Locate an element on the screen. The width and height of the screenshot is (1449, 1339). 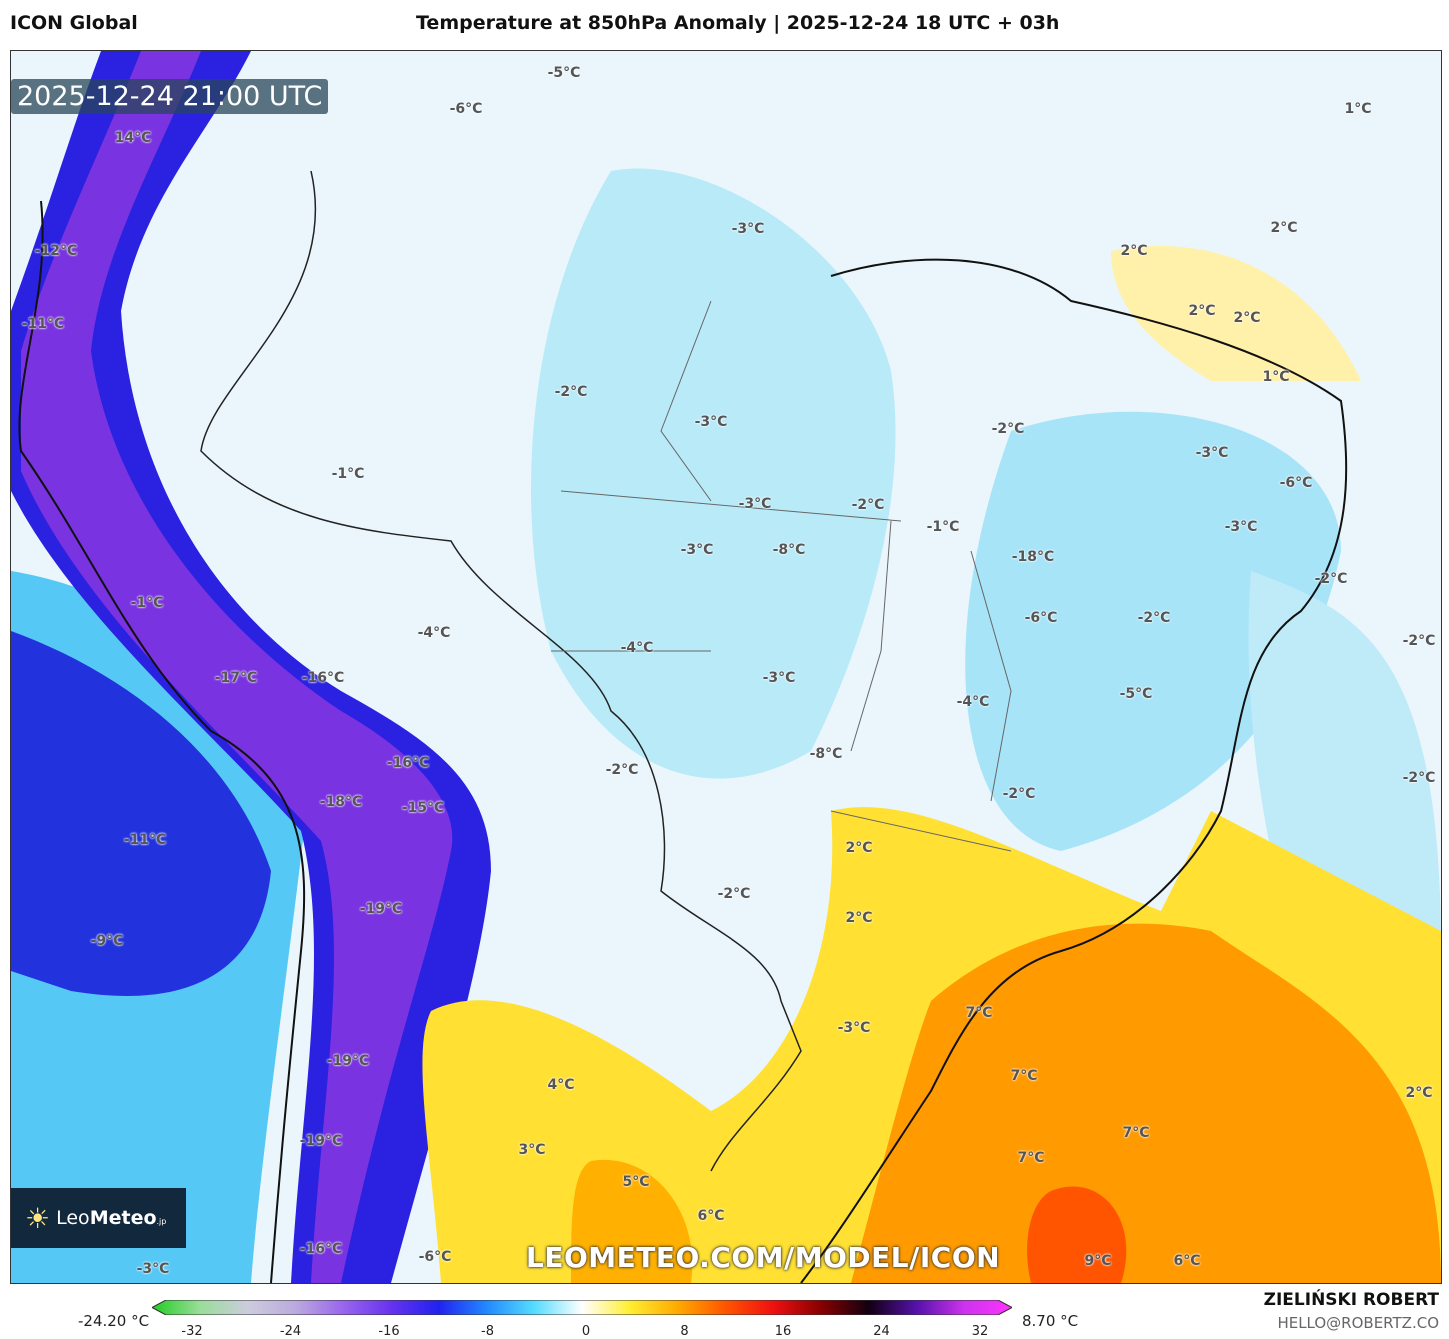
colorbar-tick: 0 is located at coordinates (586, 1331).